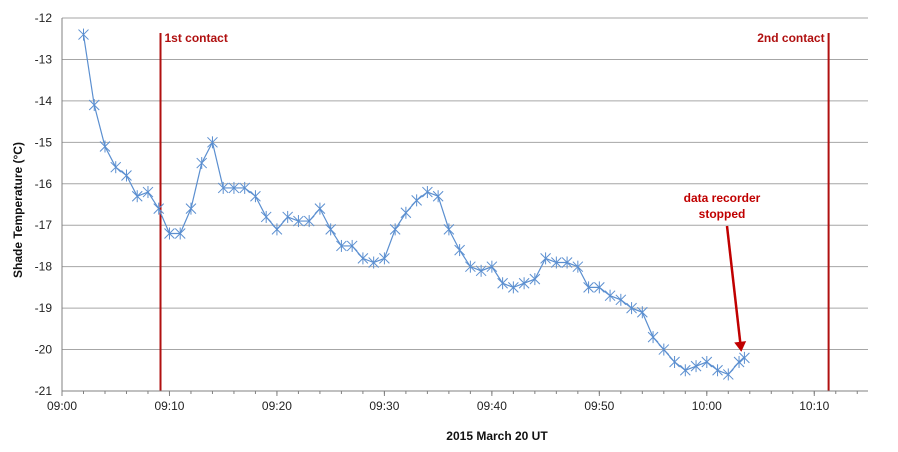  Describe the element at coordinates (196, 38) in the screenshot. I see `first-contact-label: 1st contact` at that location.